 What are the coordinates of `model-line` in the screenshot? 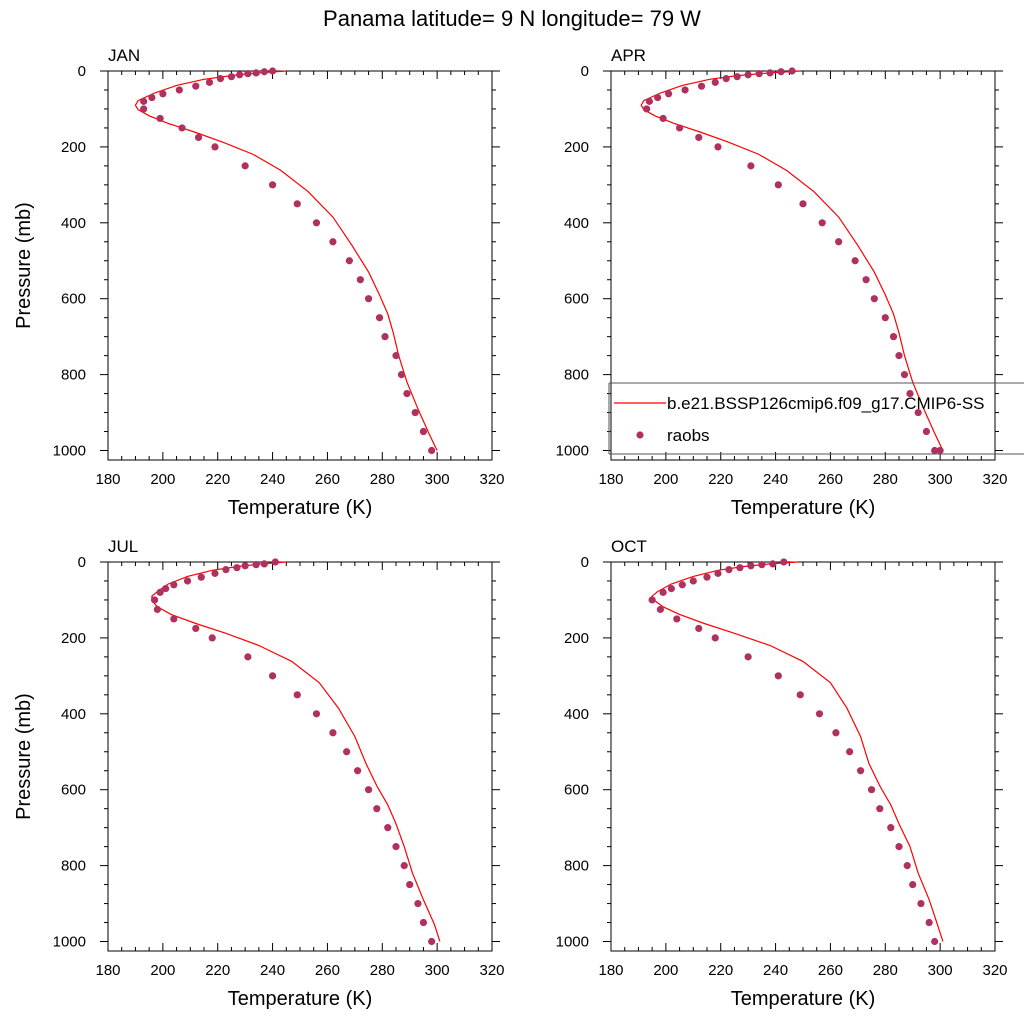 It's located at (792, 260).